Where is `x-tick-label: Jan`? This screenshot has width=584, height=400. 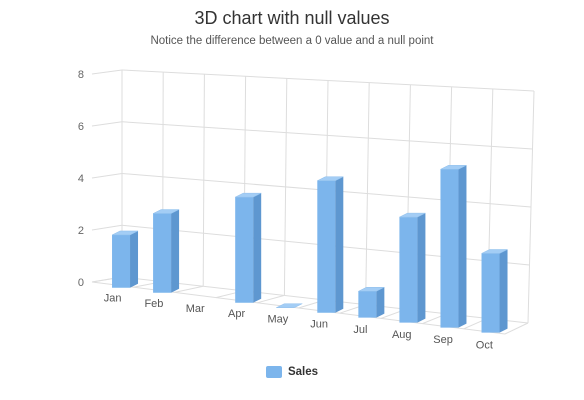
x-tick-label: Jan is located at coordinates (113, 299).